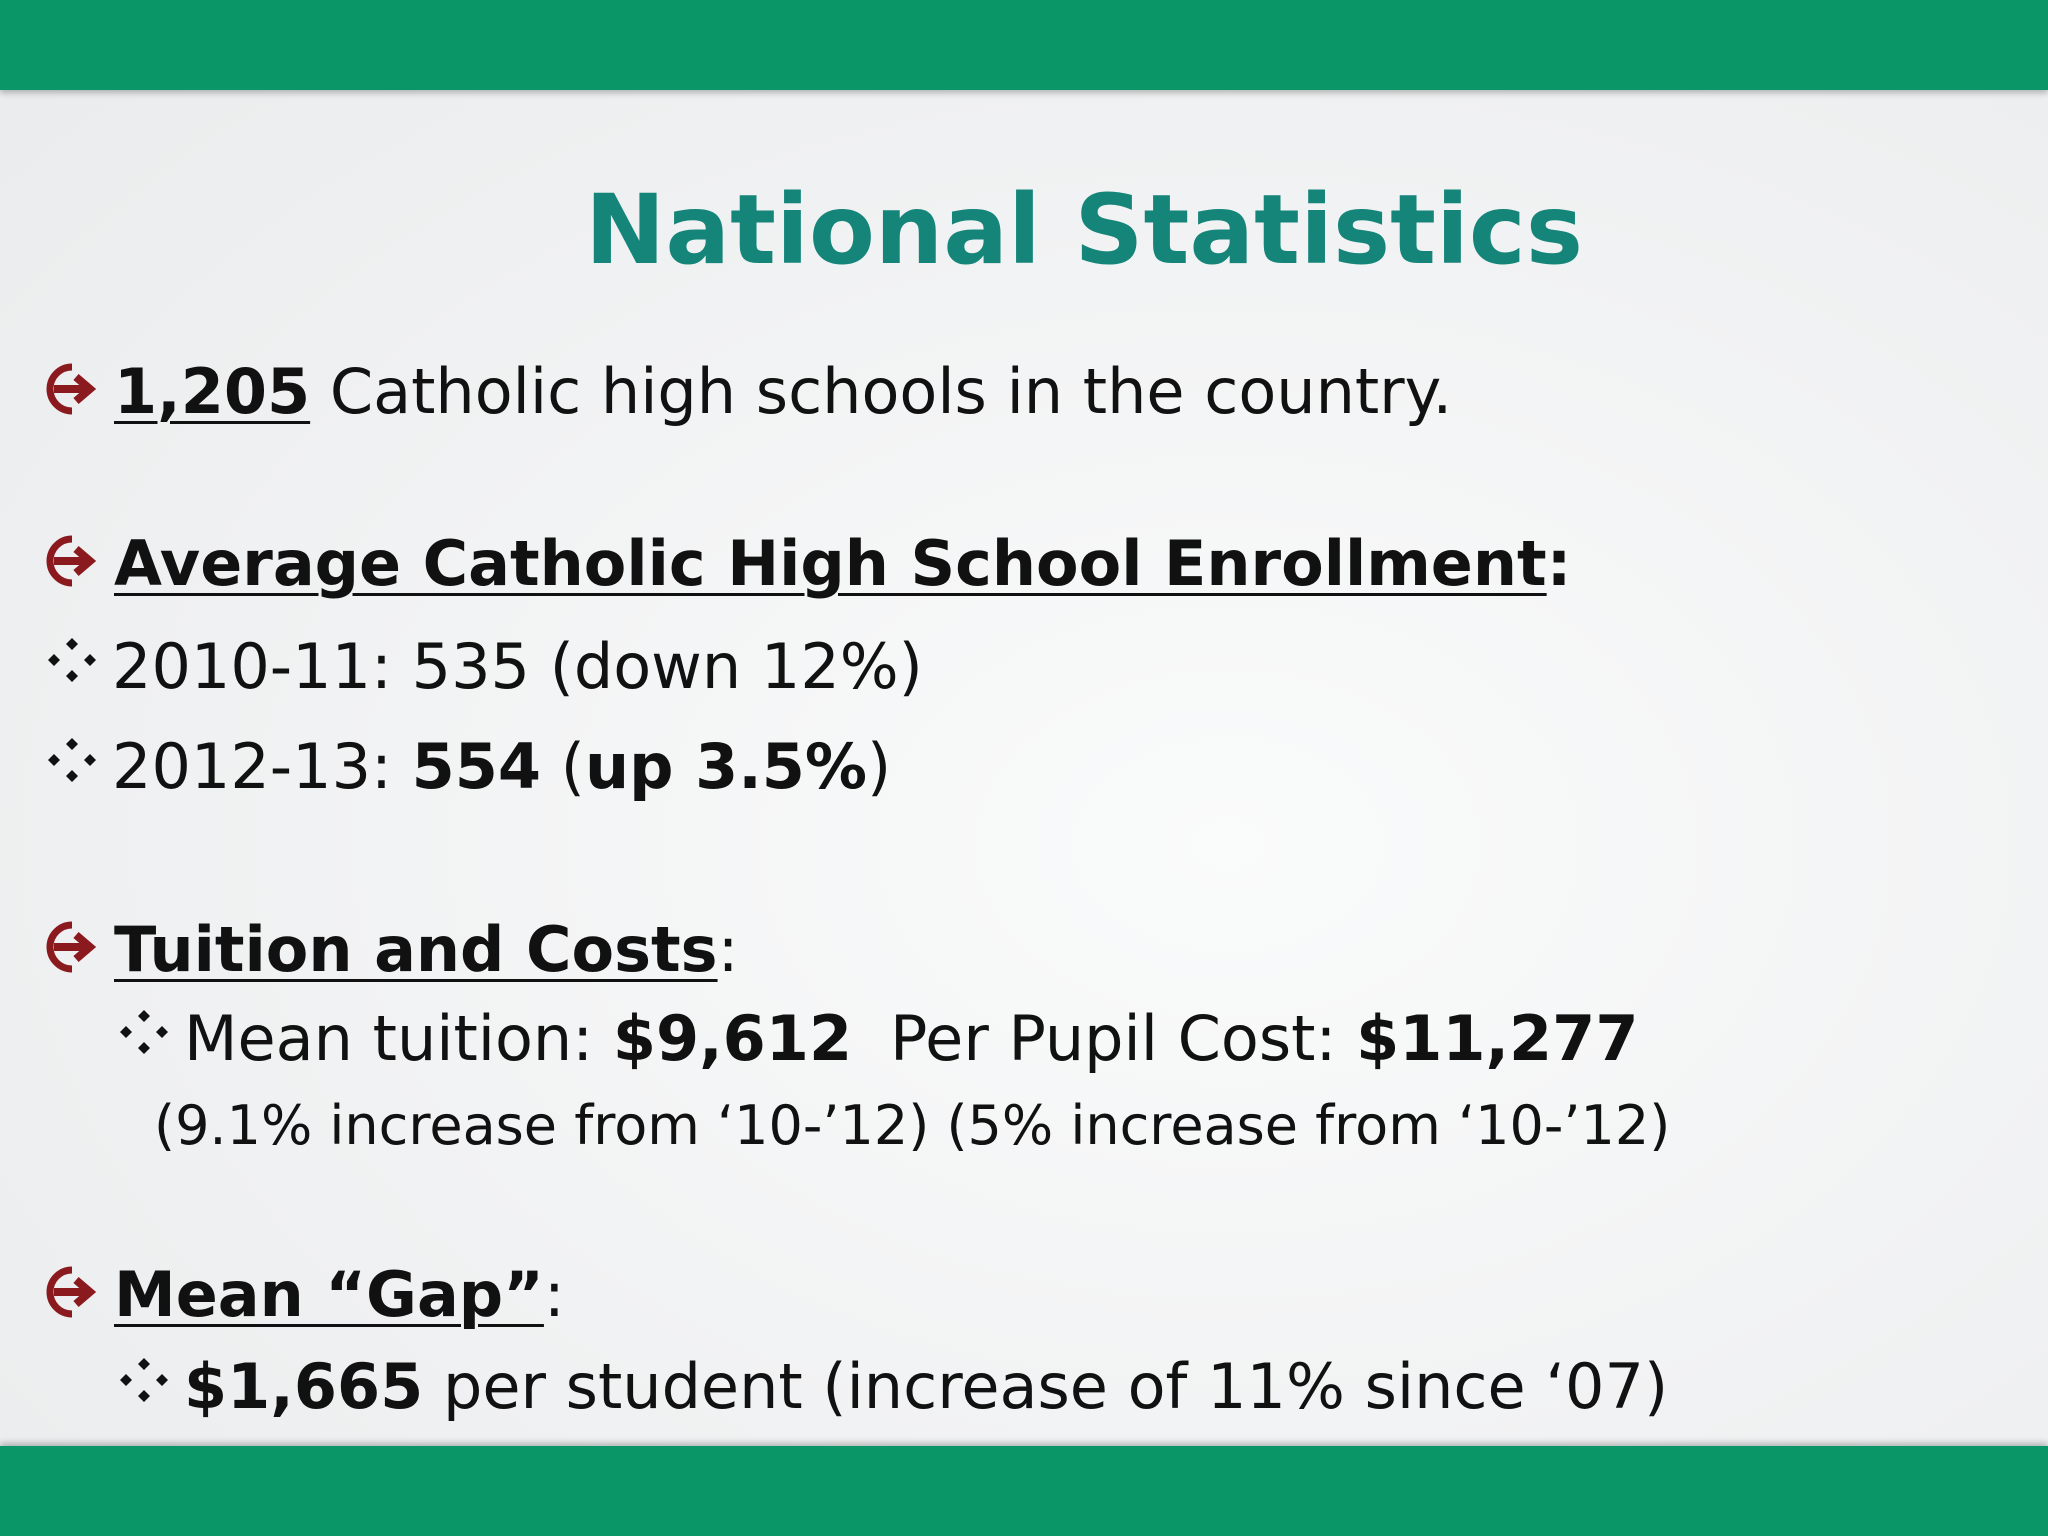  I want to click on bottom-green-band, so click(1024, 1491).